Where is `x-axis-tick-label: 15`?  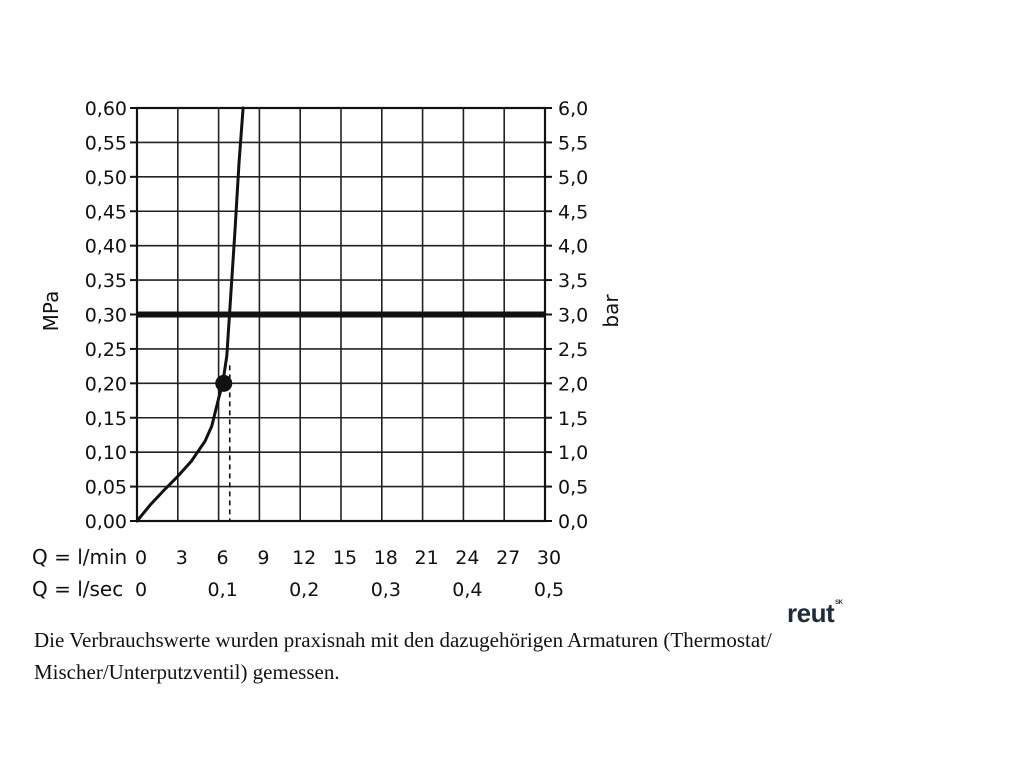 x-axis-tick-label: 15 is located at coordinates (345, 558).